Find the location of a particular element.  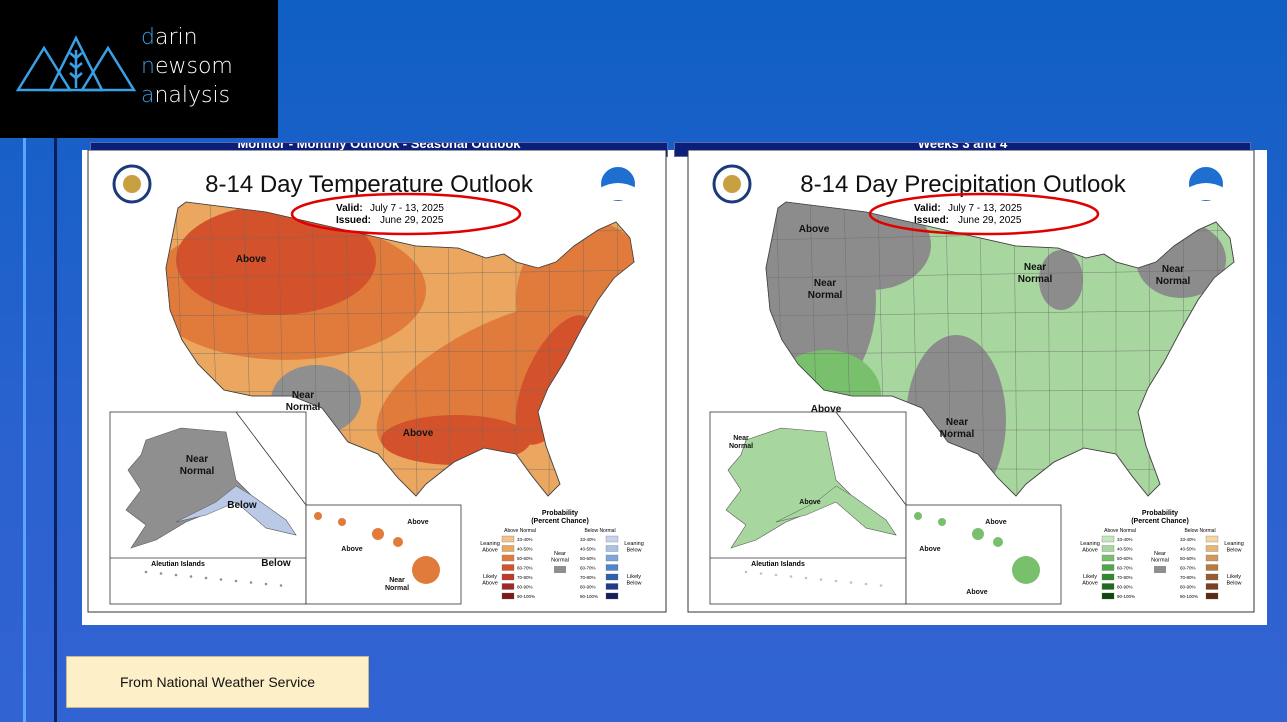

valid-dates: July 7 - 13, 2025 is located at coordinates (407, 208).